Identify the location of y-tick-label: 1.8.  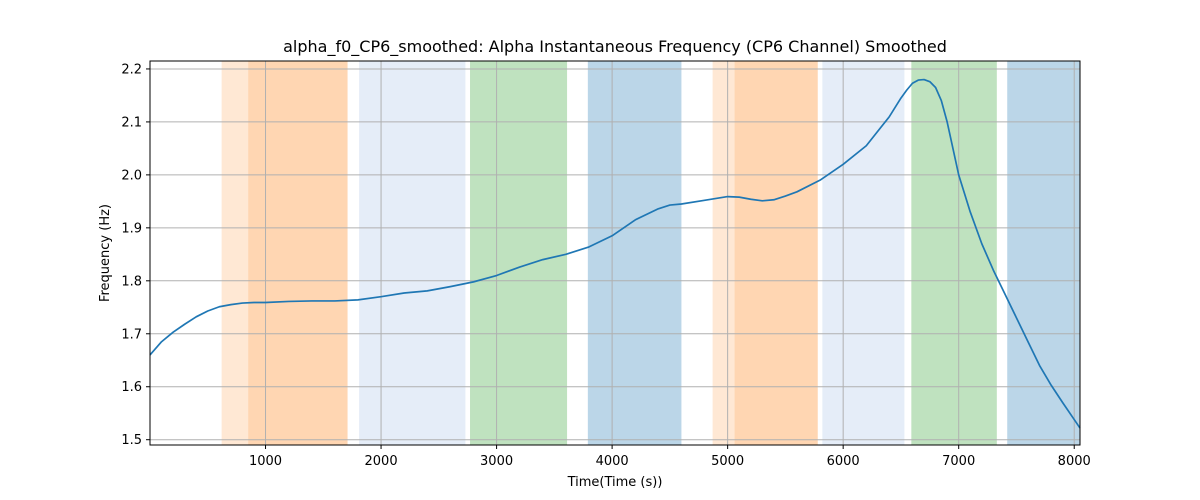
(131, 281).